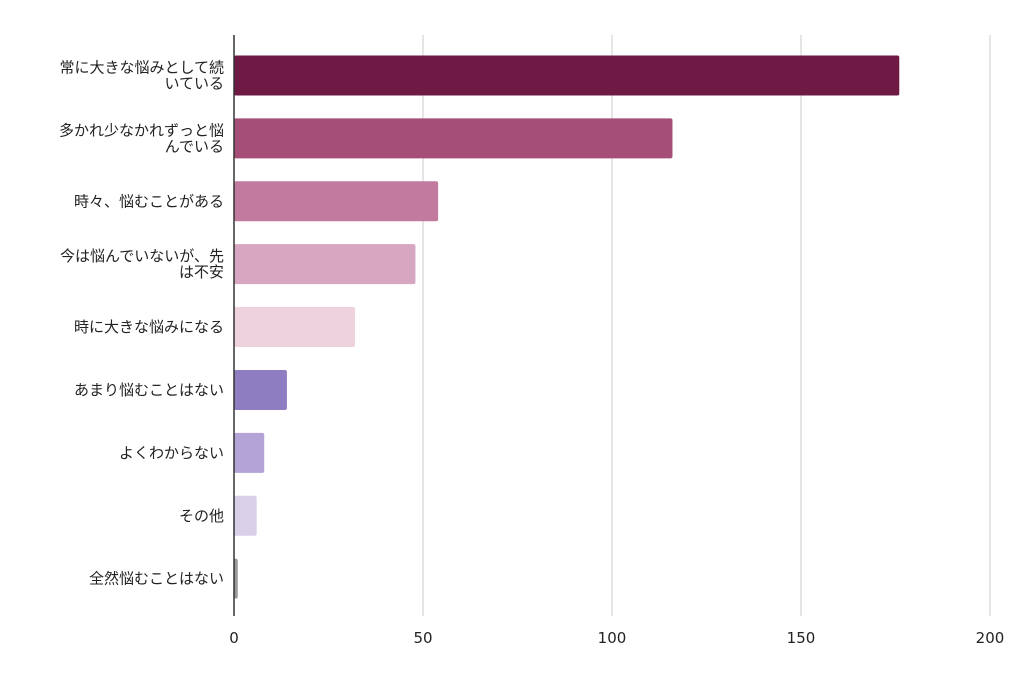 This screenshot has width=1024, height=679. I want to click on category-label-line: 時々、悩むことがある, so click(149, 201).